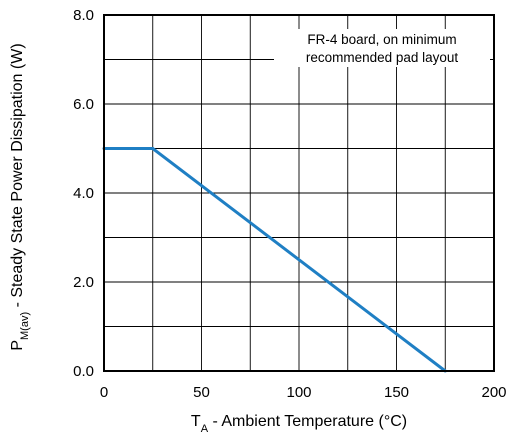  I want to click on x-tick-label: 100, so click(298, 392).